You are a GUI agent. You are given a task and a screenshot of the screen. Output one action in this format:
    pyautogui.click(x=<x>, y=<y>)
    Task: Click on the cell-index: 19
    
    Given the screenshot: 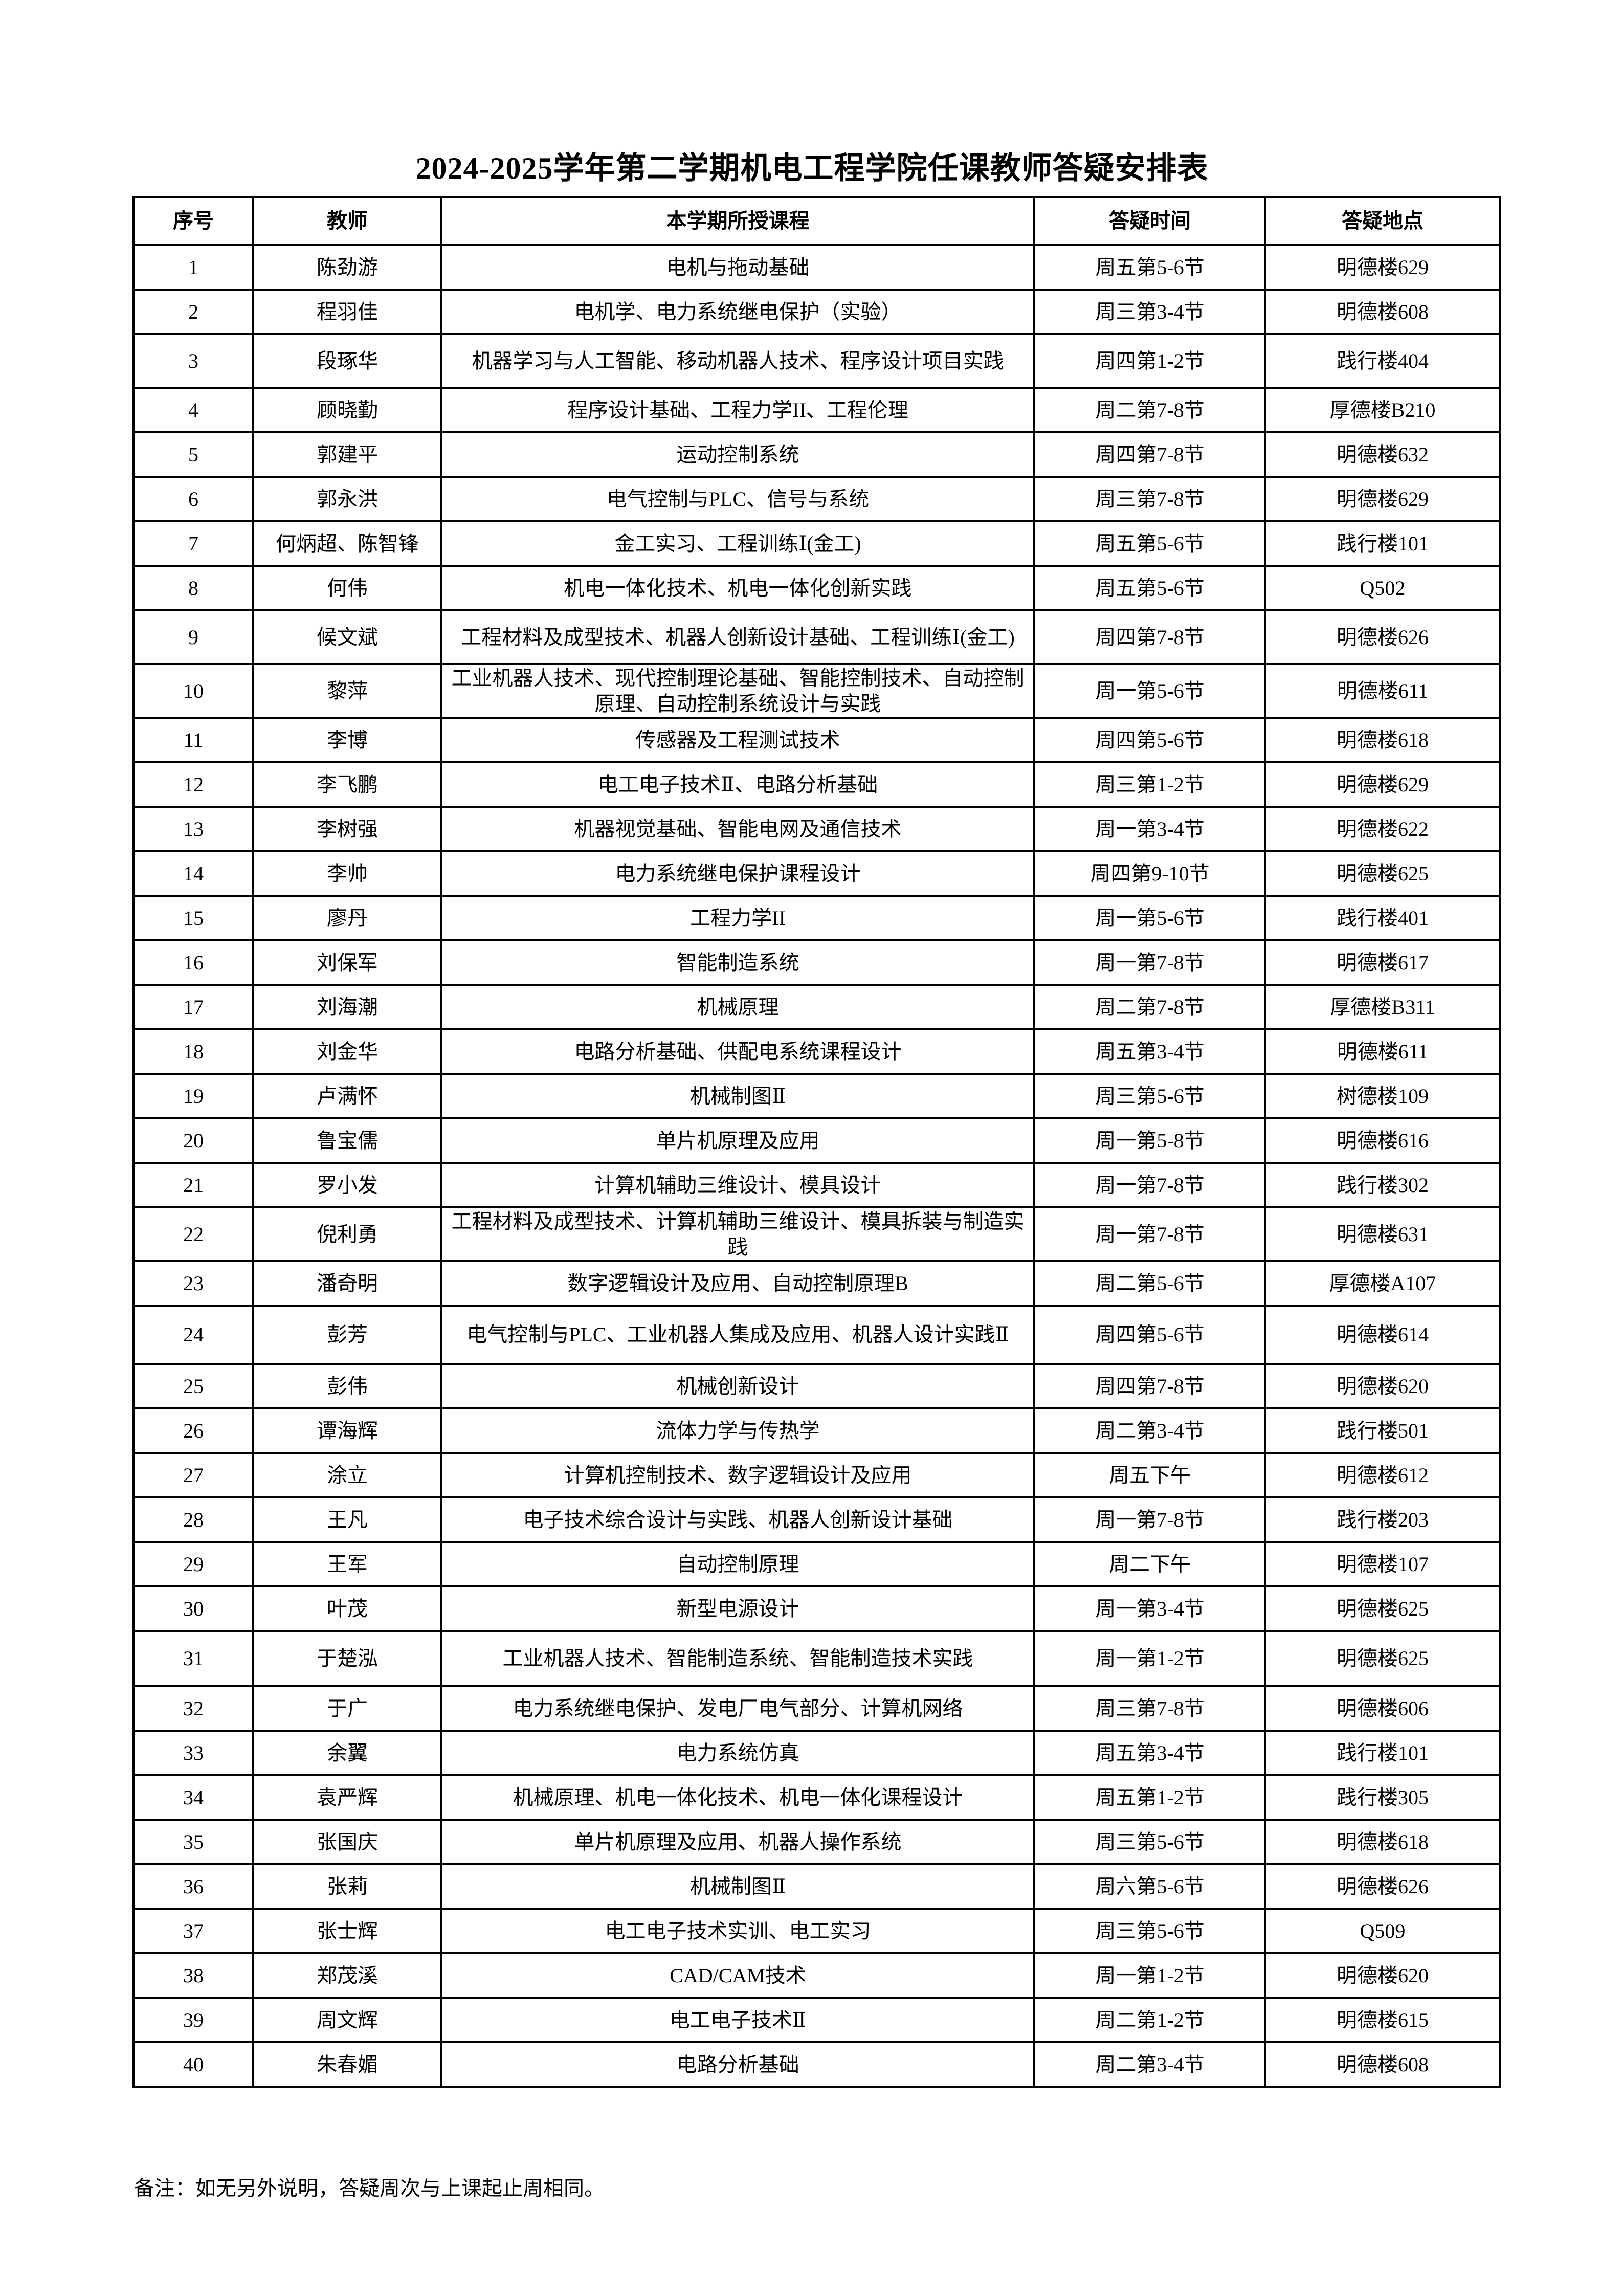 What is the action you would take?
    pyautogui.click(x=193, y=1096)
    